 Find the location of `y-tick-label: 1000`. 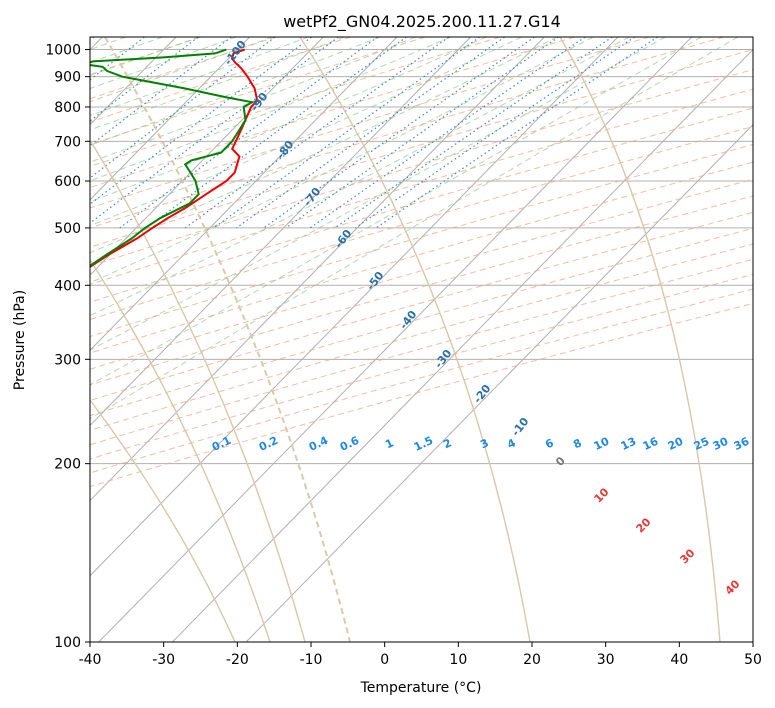

y-tick-label: 1000 is located at coordinates (63, 51).